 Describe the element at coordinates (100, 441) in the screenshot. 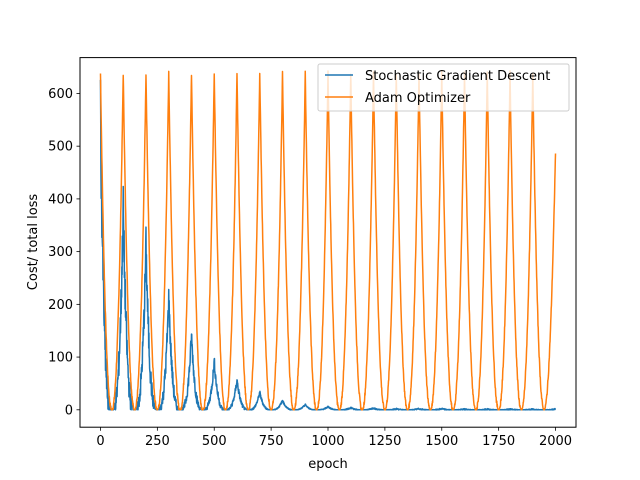

I see `x-tick-label: 0` at that location.